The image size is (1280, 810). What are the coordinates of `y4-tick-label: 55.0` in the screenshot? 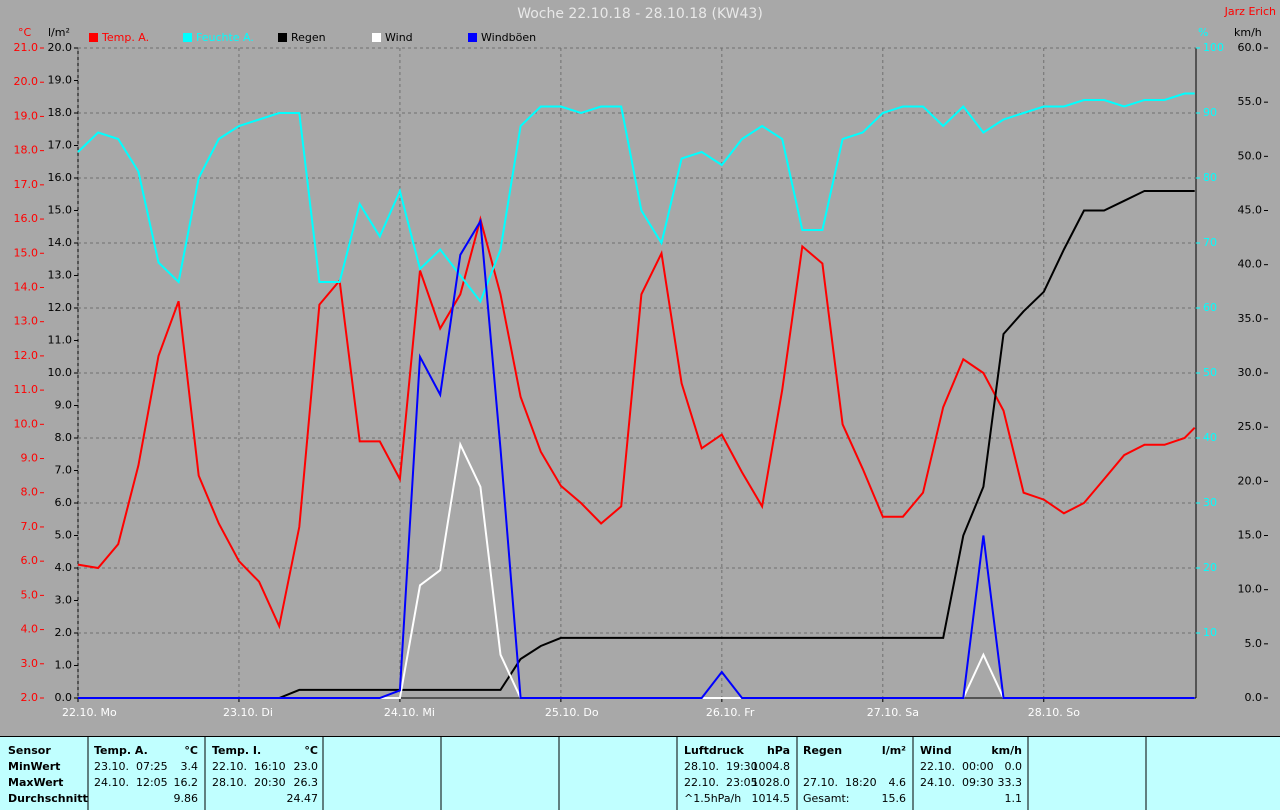 It's located at (1250, 101).